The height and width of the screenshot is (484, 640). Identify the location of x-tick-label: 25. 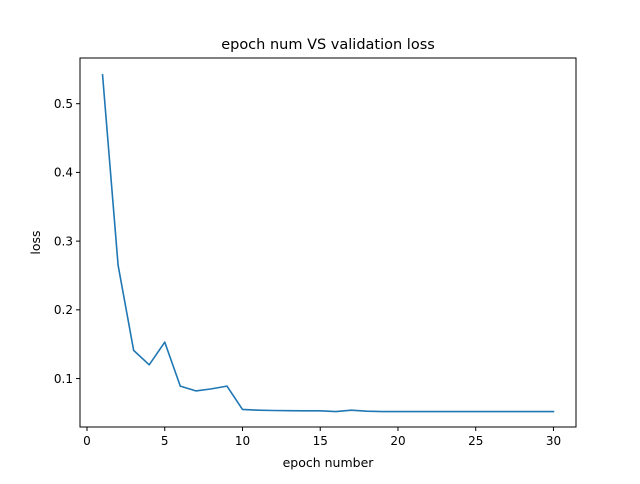
(475, 441).